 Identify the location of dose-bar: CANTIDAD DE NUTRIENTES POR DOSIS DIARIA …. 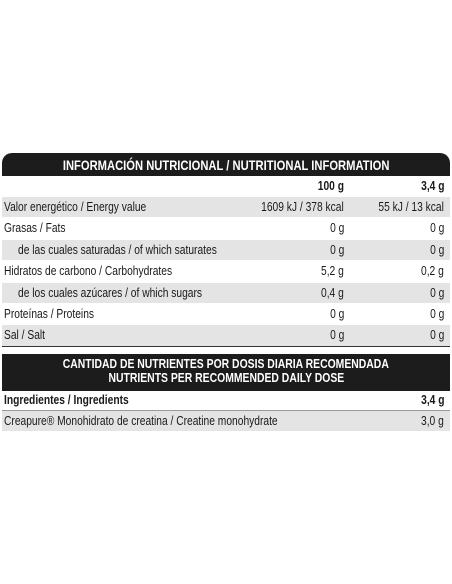
(226, 372).